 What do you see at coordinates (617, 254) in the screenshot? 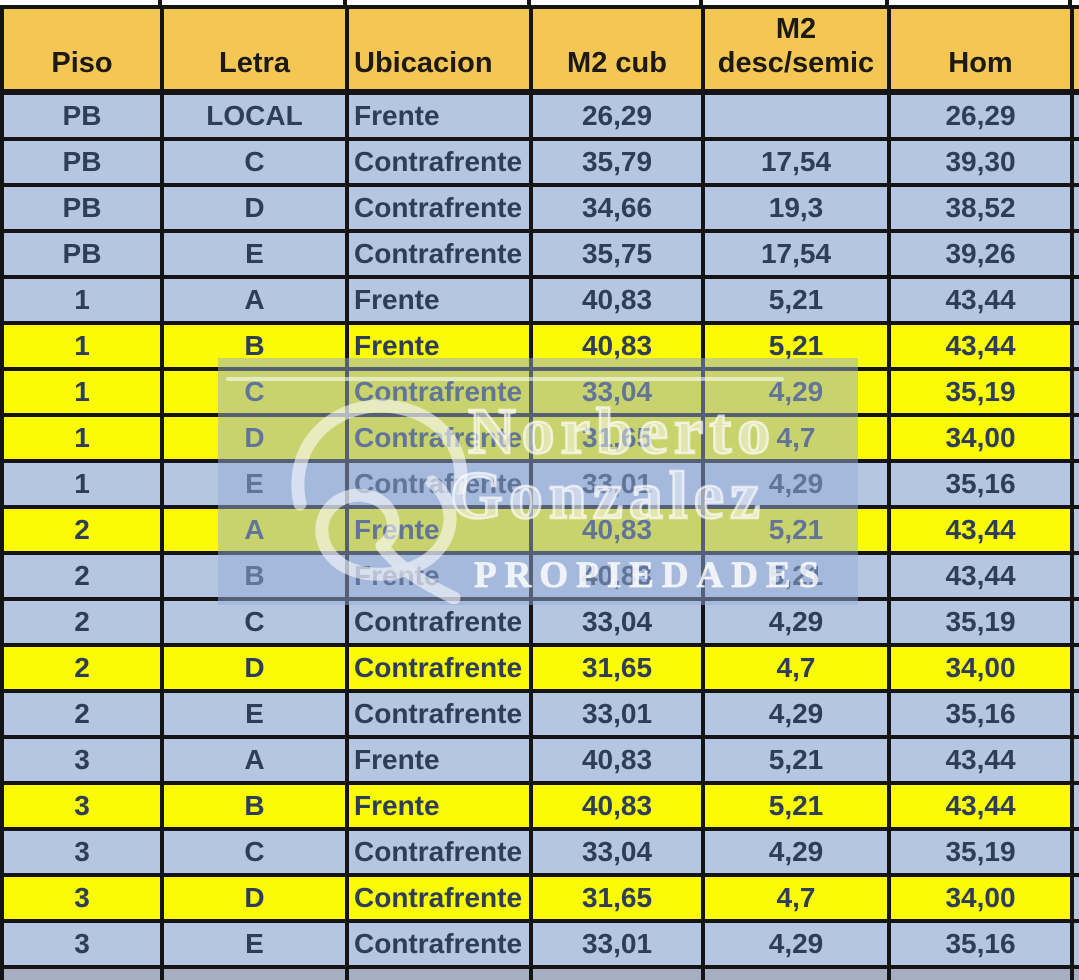
I see `cell-m2cub: 35,75` at bounding box center [617, 254].